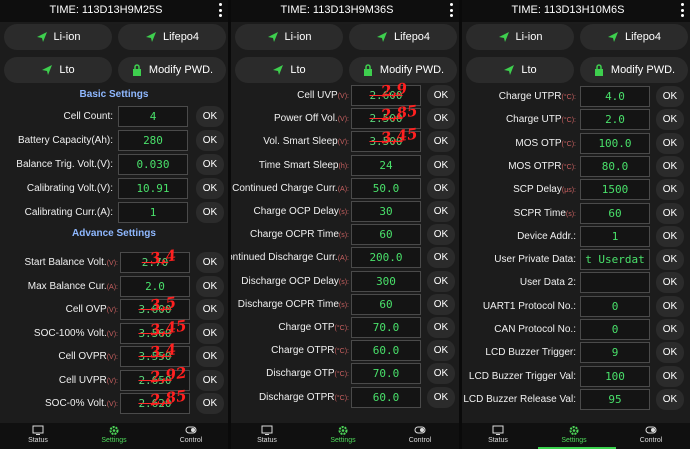 The image size is (690, 449). What do you see at coordinates (155, 333) in the screenshot?
I see `setting-value-input: 3.560` at bounding box center [155, 333].